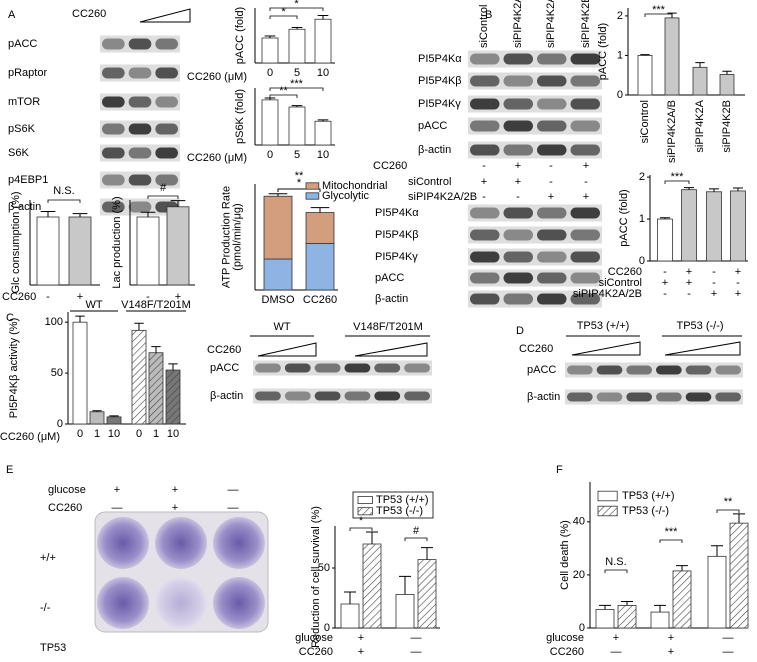 This screenshot has height=662, width=757. Describe the element at coordinates (389, 278) in the screenshot. I see `blot-row-label: pACC` at that location.